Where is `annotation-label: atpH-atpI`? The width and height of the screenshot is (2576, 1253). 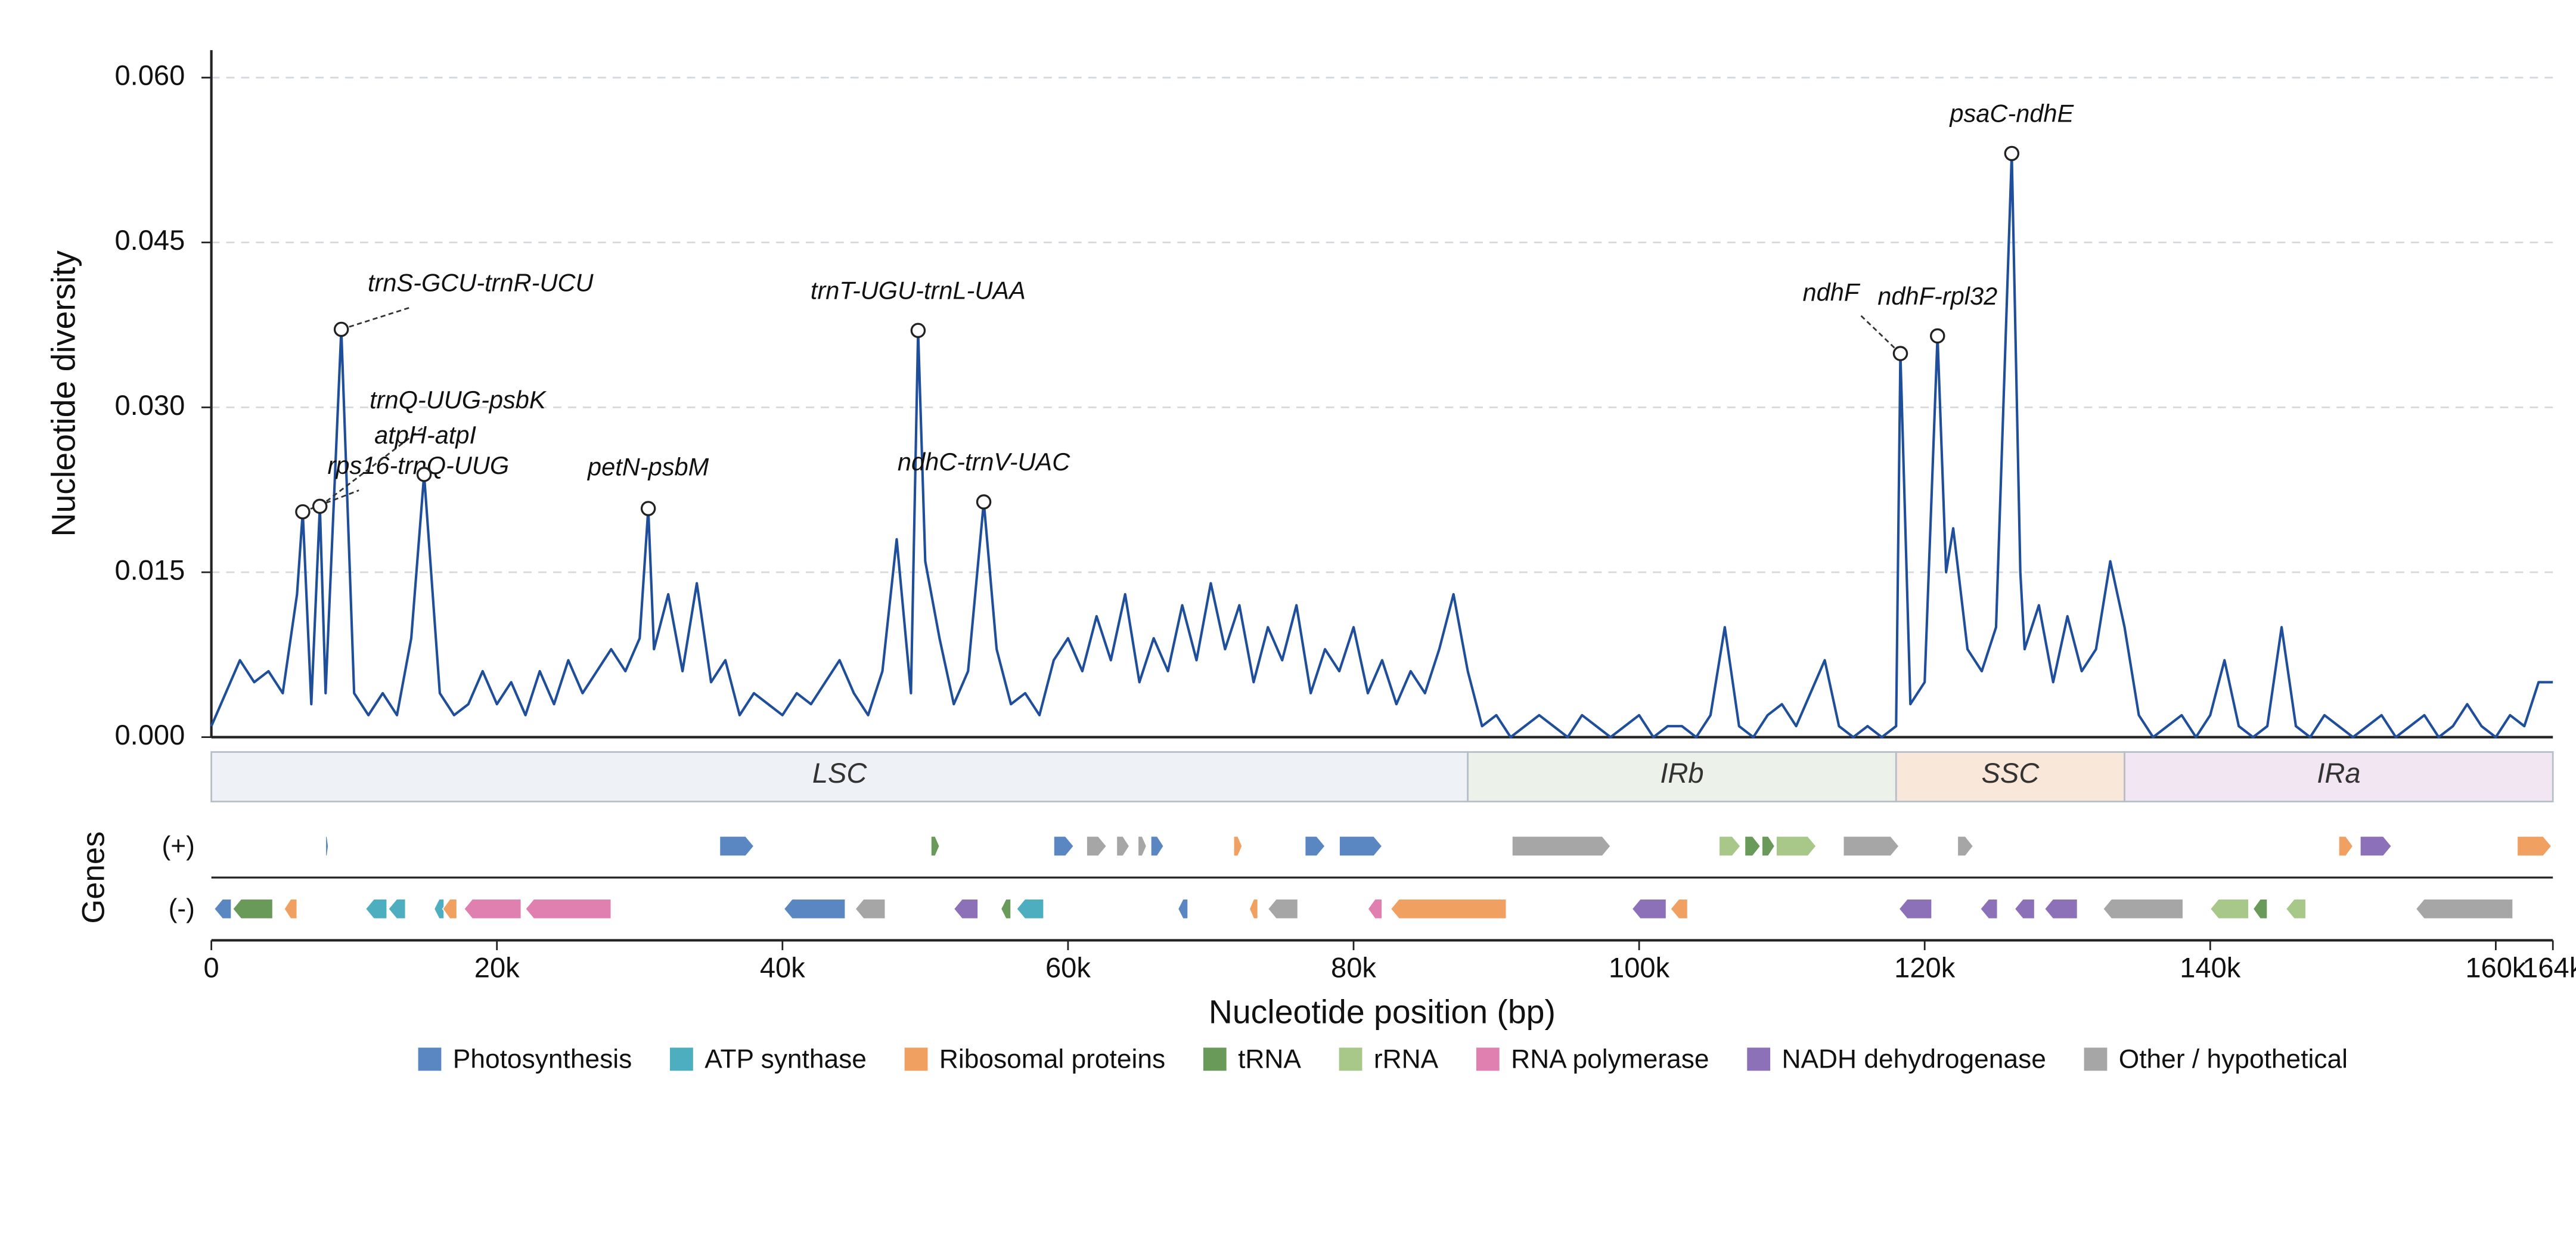 annotation-label: atpH-atpI is located at coordinates (425, 435).